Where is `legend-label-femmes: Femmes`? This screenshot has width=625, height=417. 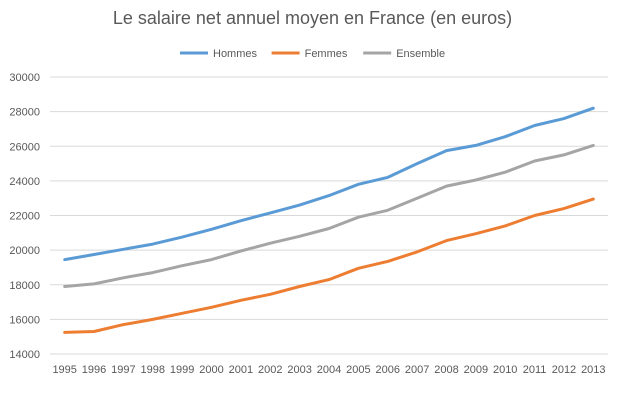 legend-label-femmes: Femmes is located at coordinates (326, 54).